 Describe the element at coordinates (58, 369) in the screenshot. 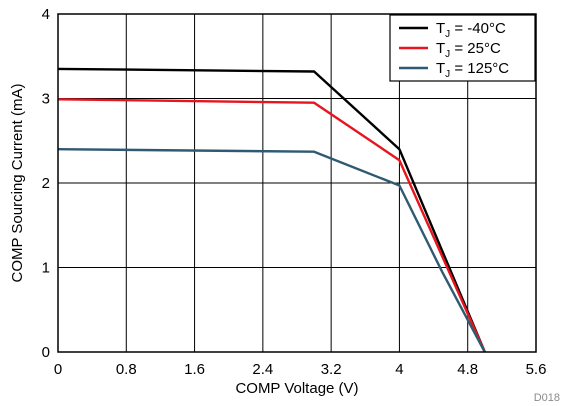

I see `x-tick-label: 0` at that location.